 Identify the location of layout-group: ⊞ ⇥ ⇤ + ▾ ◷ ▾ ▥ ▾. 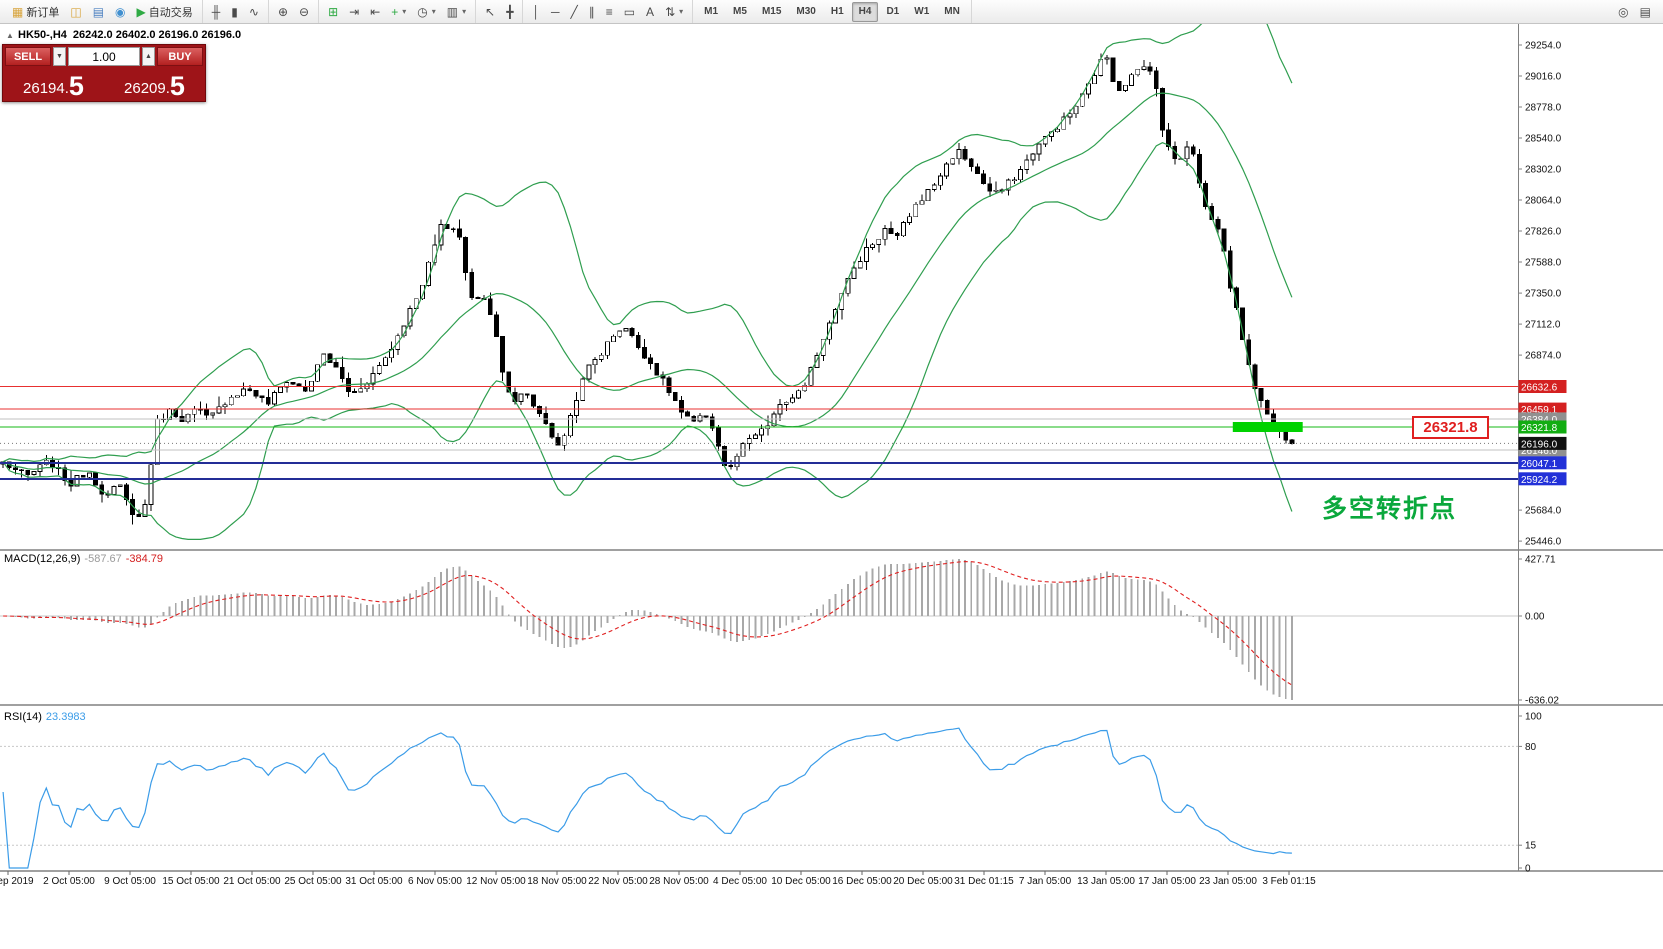
(398, 11).